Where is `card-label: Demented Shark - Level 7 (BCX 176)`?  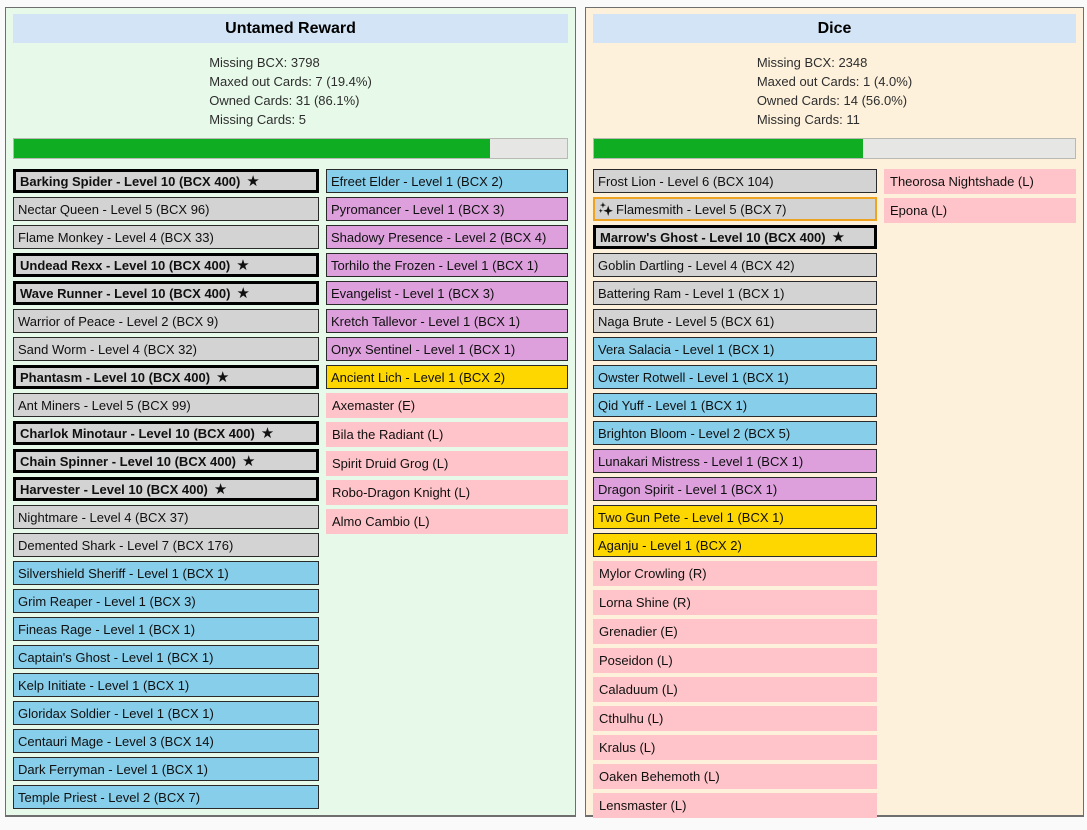
card-label: Demented Shark - Level 7 (BCX 176) is located at coordinates (126, 545).